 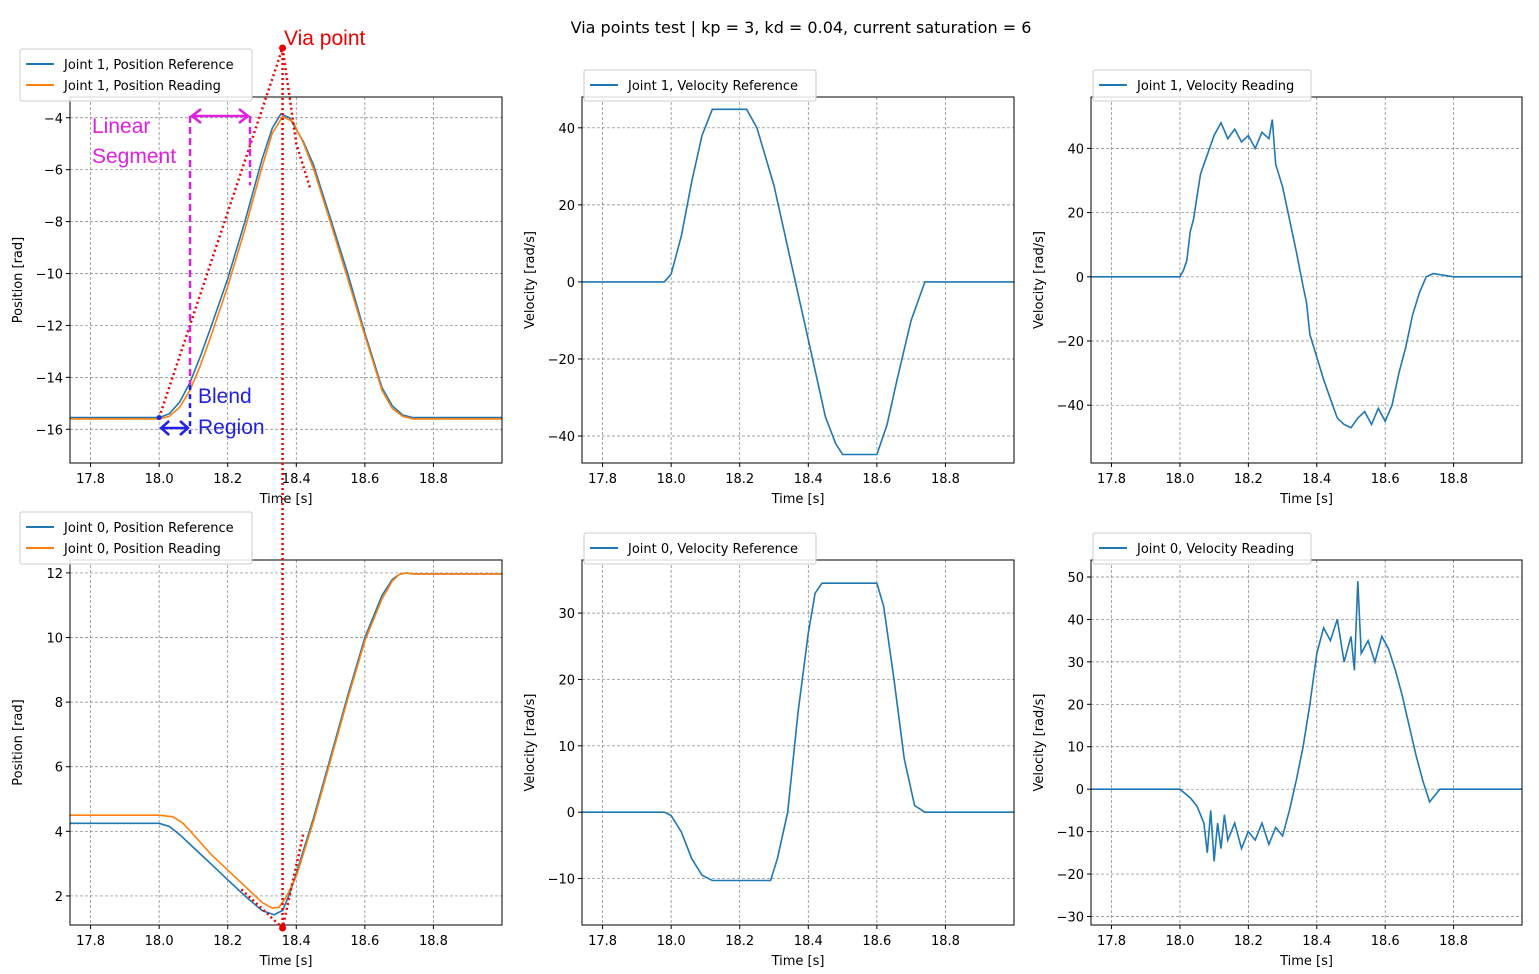 I want to click on y-tick-label: −16, so click(x=49, y=430).